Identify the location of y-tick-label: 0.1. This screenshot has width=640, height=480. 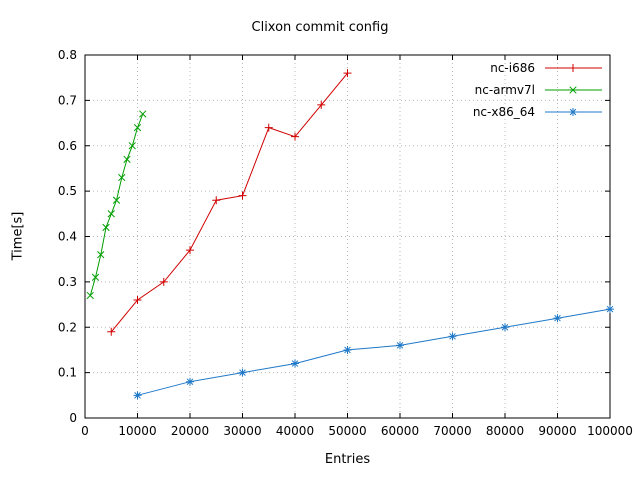
(67, 373).